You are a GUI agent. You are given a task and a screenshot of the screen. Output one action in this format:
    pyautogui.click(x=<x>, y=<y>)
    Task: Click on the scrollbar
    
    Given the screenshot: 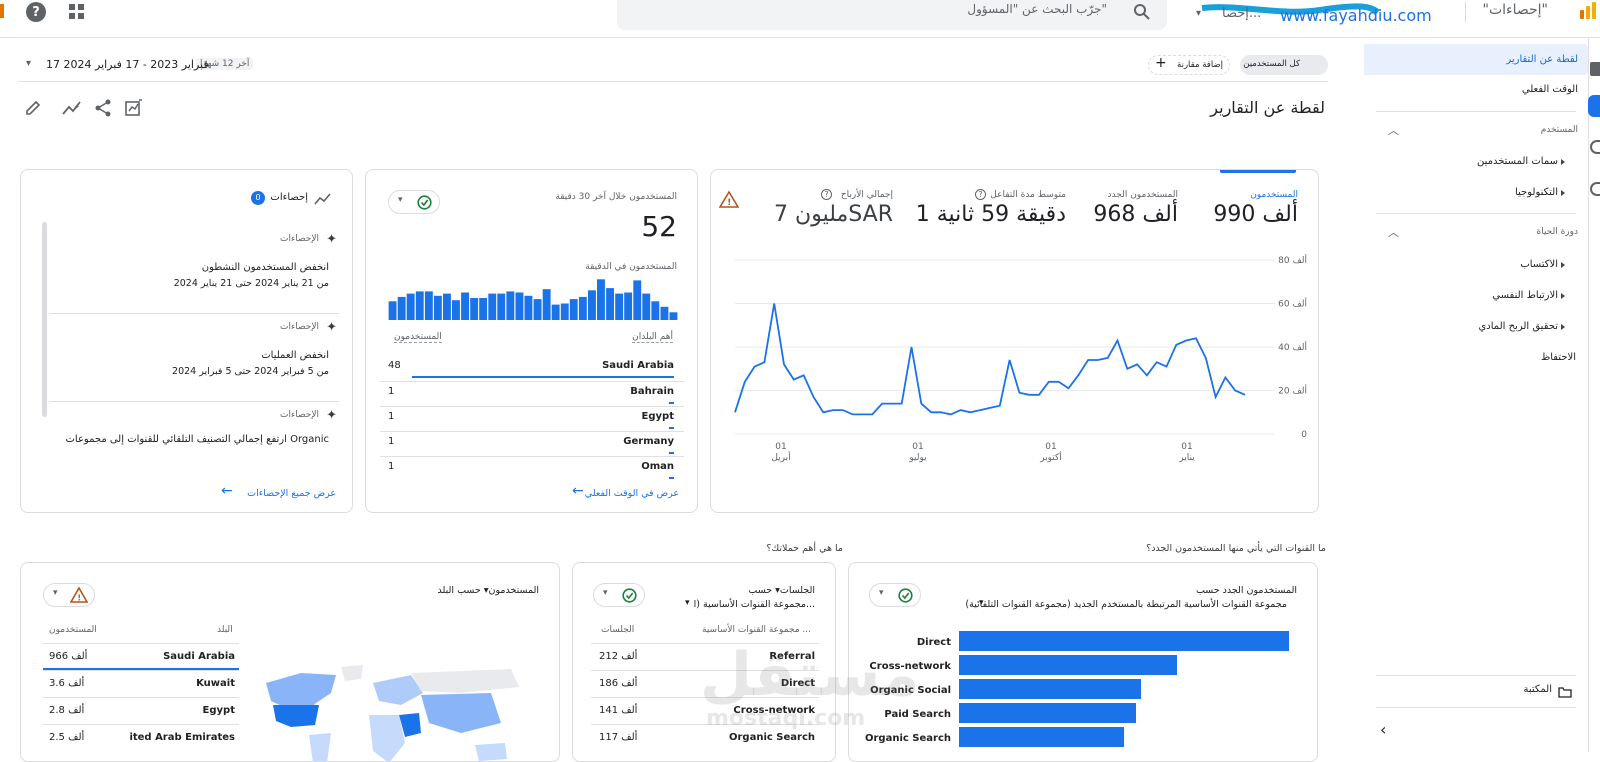 What is the action you would take?
    pyautogui.click(x=44, y=319)
    